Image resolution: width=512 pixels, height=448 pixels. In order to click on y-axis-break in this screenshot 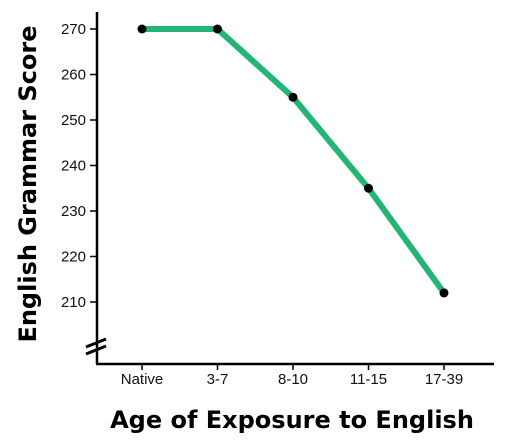, I will do `click(96, 346)`.